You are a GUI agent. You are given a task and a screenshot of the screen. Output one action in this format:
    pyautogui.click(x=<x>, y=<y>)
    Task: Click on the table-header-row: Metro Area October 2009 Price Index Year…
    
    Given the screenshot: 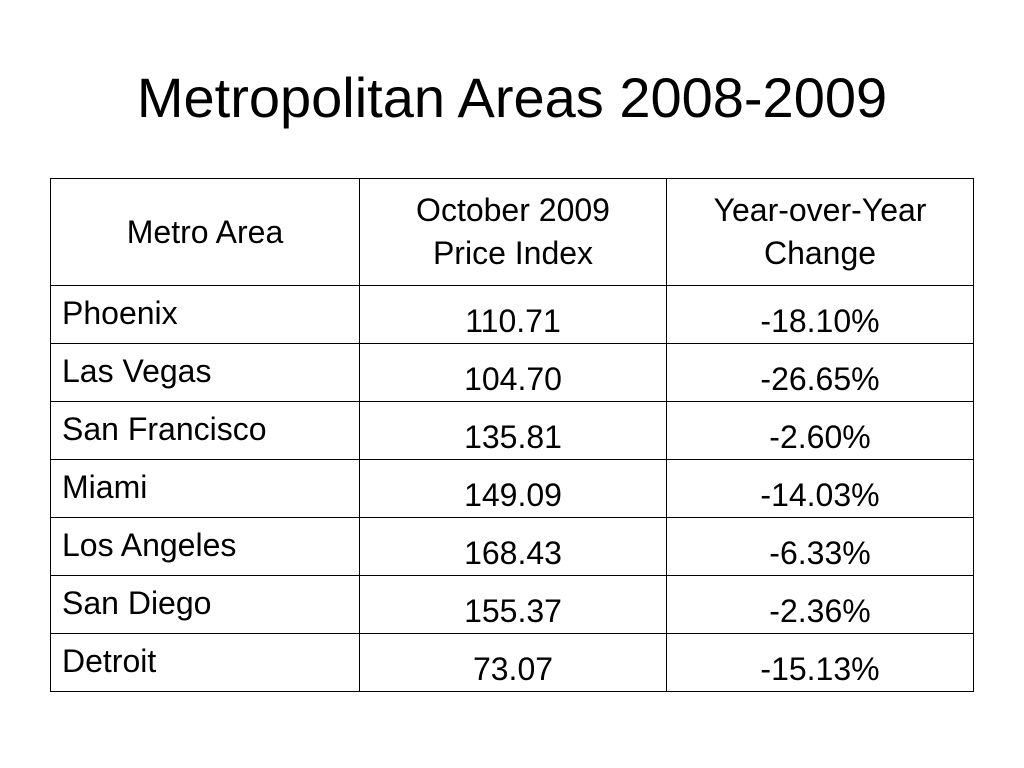 What is the action you would take?
    pyautogui.click(x=512, y=232)
    